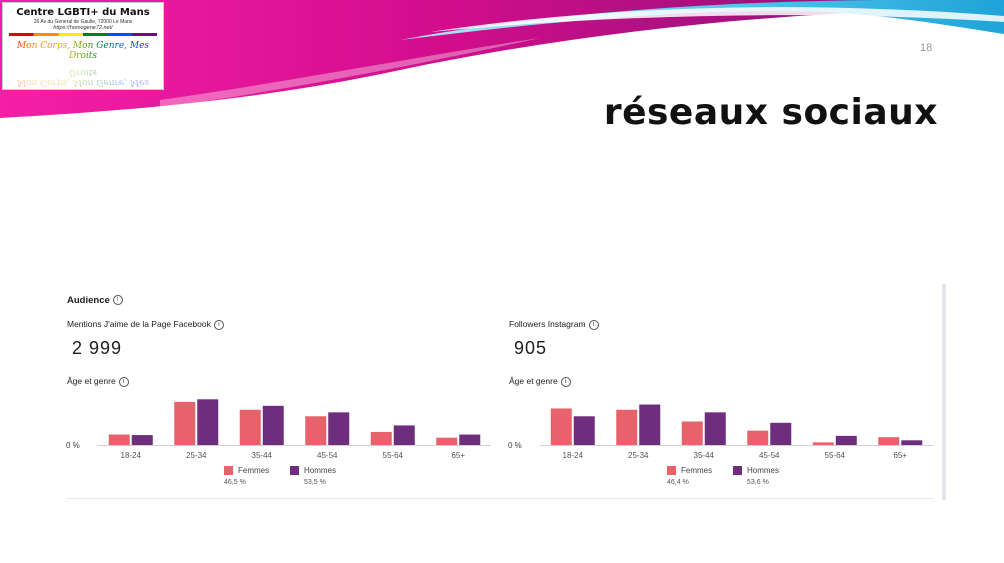  I want to click on instagram-followers-label-text: Followers Instagram, so click(547, 324).